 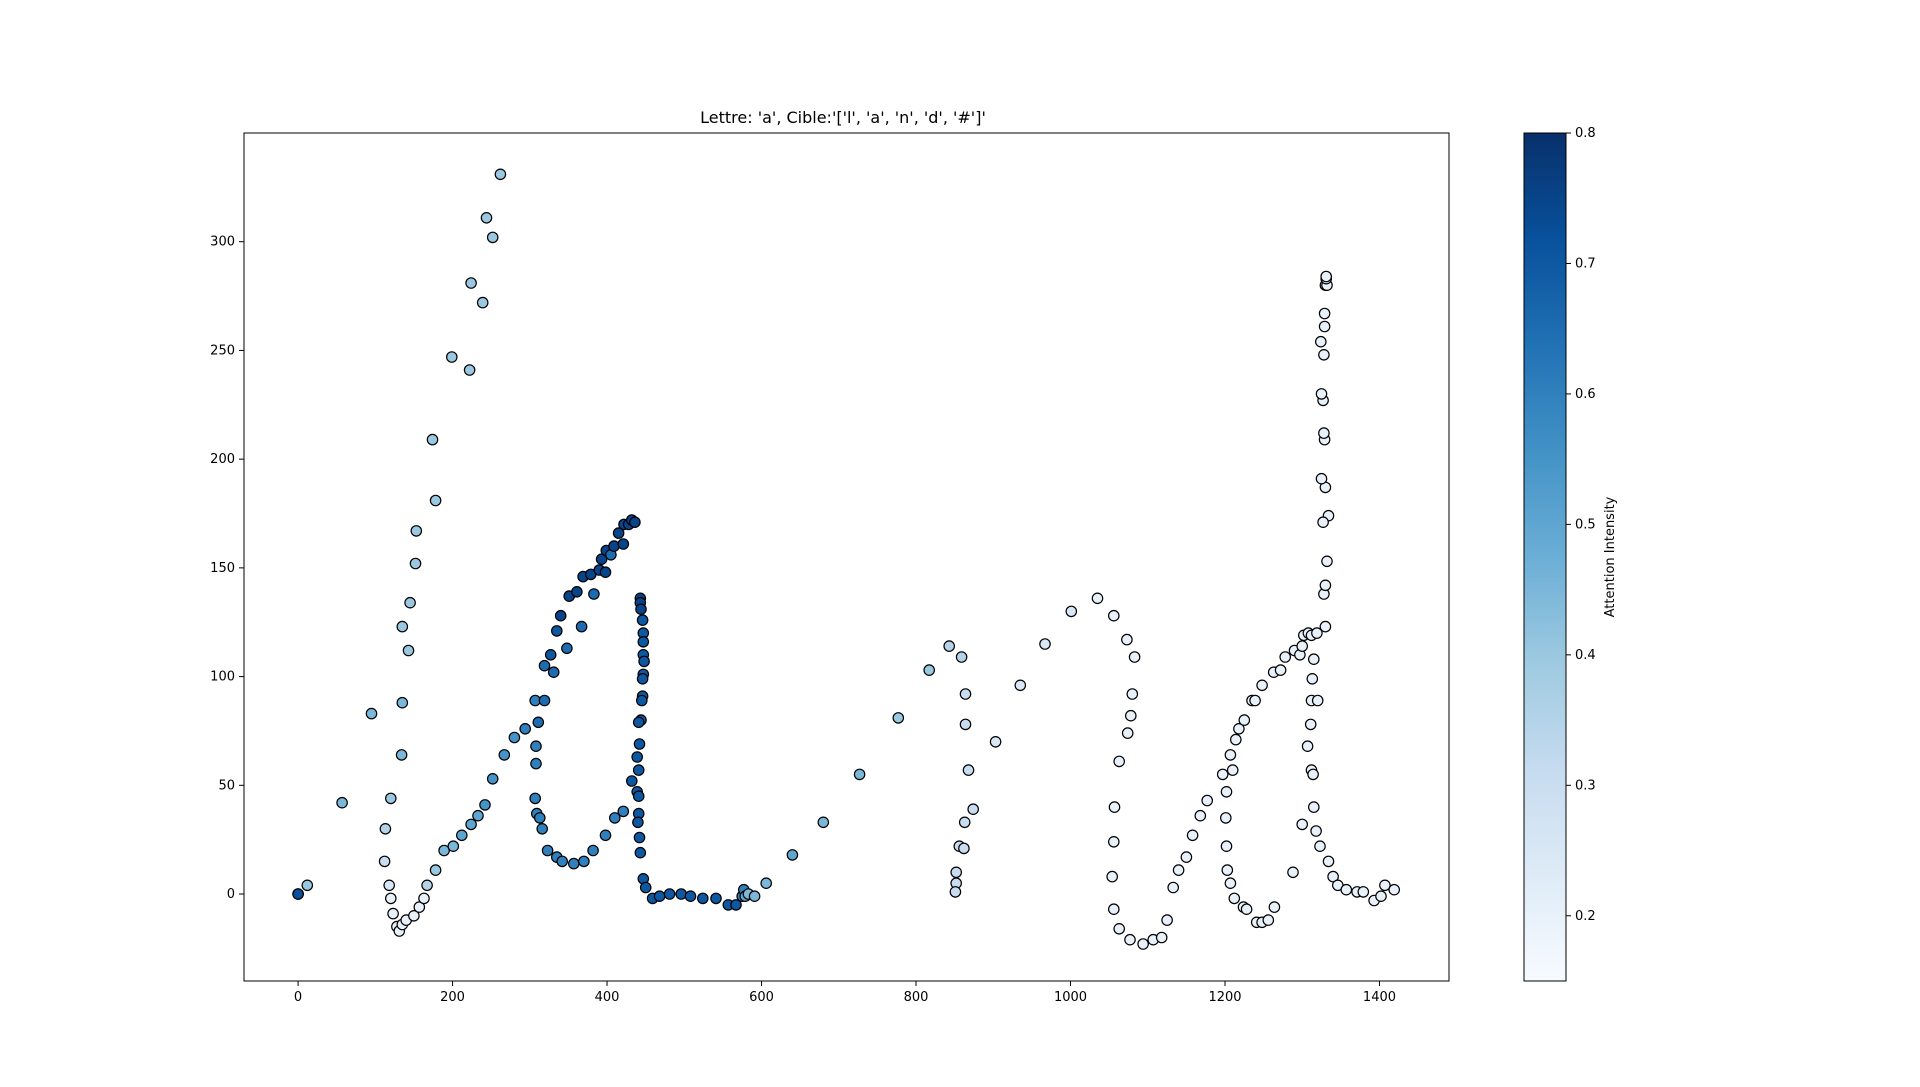 I want to click on y-tick-label: 150, so click(x=222, y=568).